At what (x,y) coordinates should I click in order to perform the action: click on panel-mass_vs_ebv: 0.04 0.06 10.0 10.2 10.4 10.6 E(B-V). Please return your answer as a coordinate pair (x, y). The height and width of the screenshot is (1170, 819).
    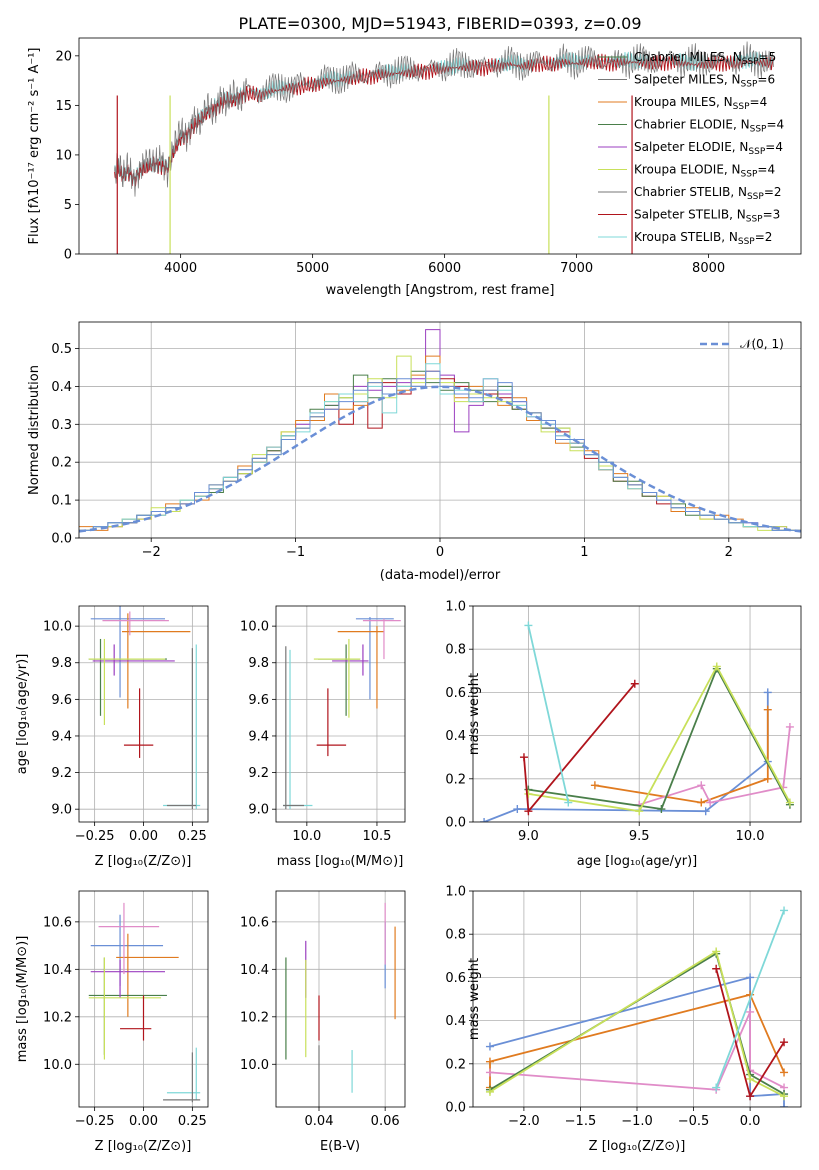
    Looking at the image, I should click on (323, 1022).